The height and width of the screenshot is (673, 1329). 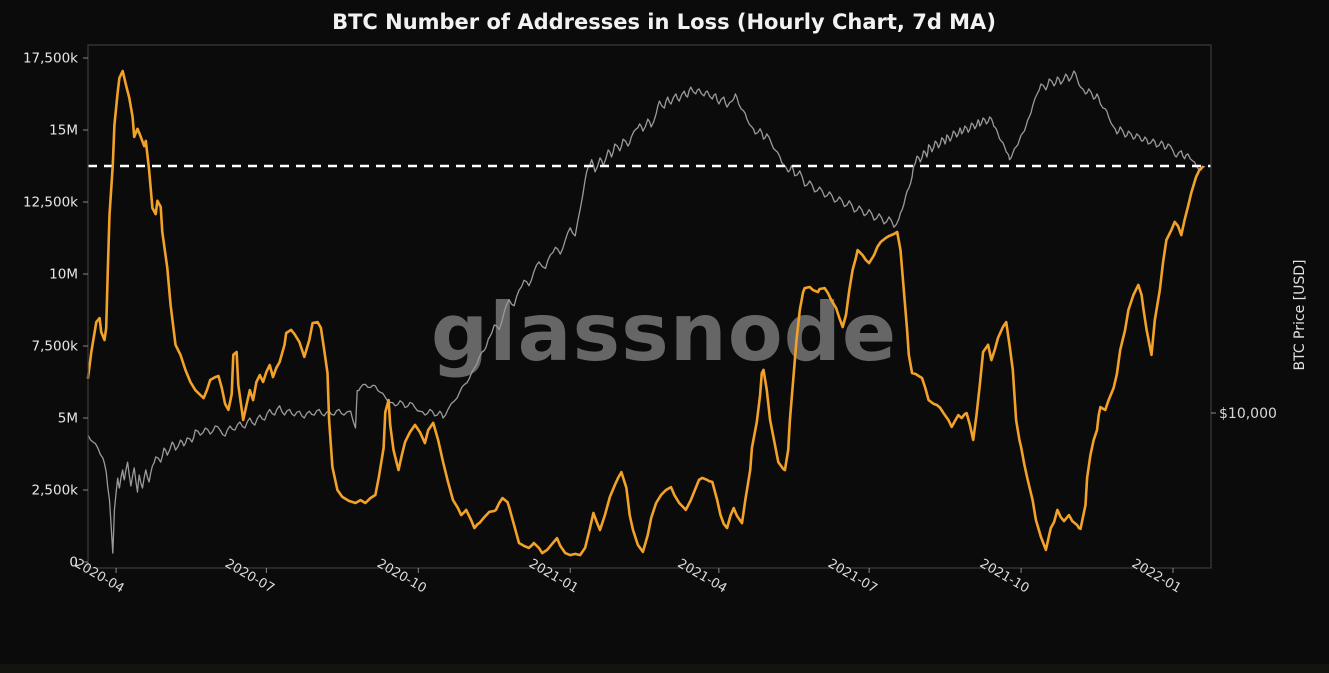 I want to click on glassnode-watermark-logo: glassnode, so click(x=664, y=332).